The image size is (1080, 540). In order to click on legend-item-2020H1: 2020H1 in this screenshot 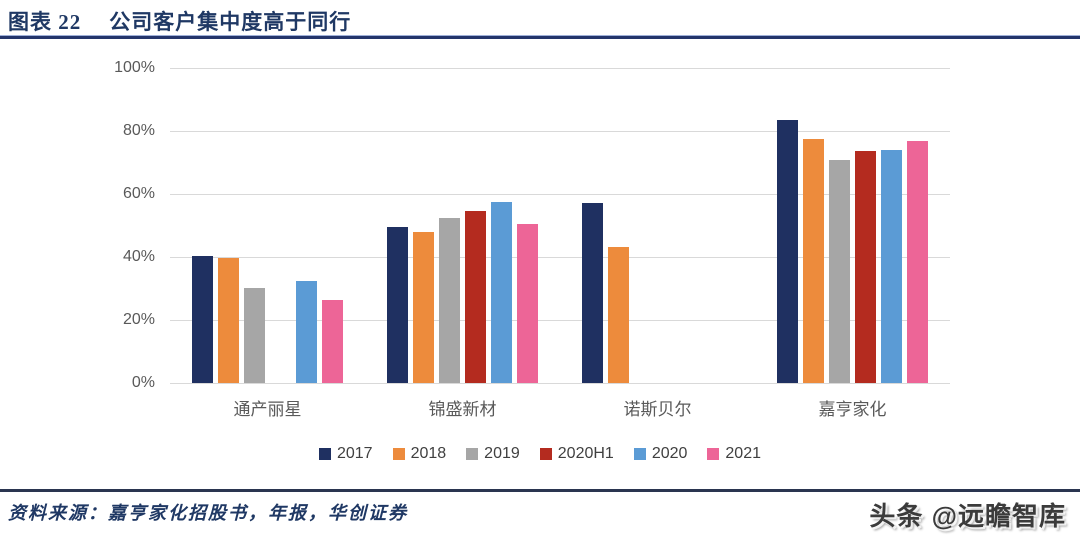, I will do `click(576, 454)`.